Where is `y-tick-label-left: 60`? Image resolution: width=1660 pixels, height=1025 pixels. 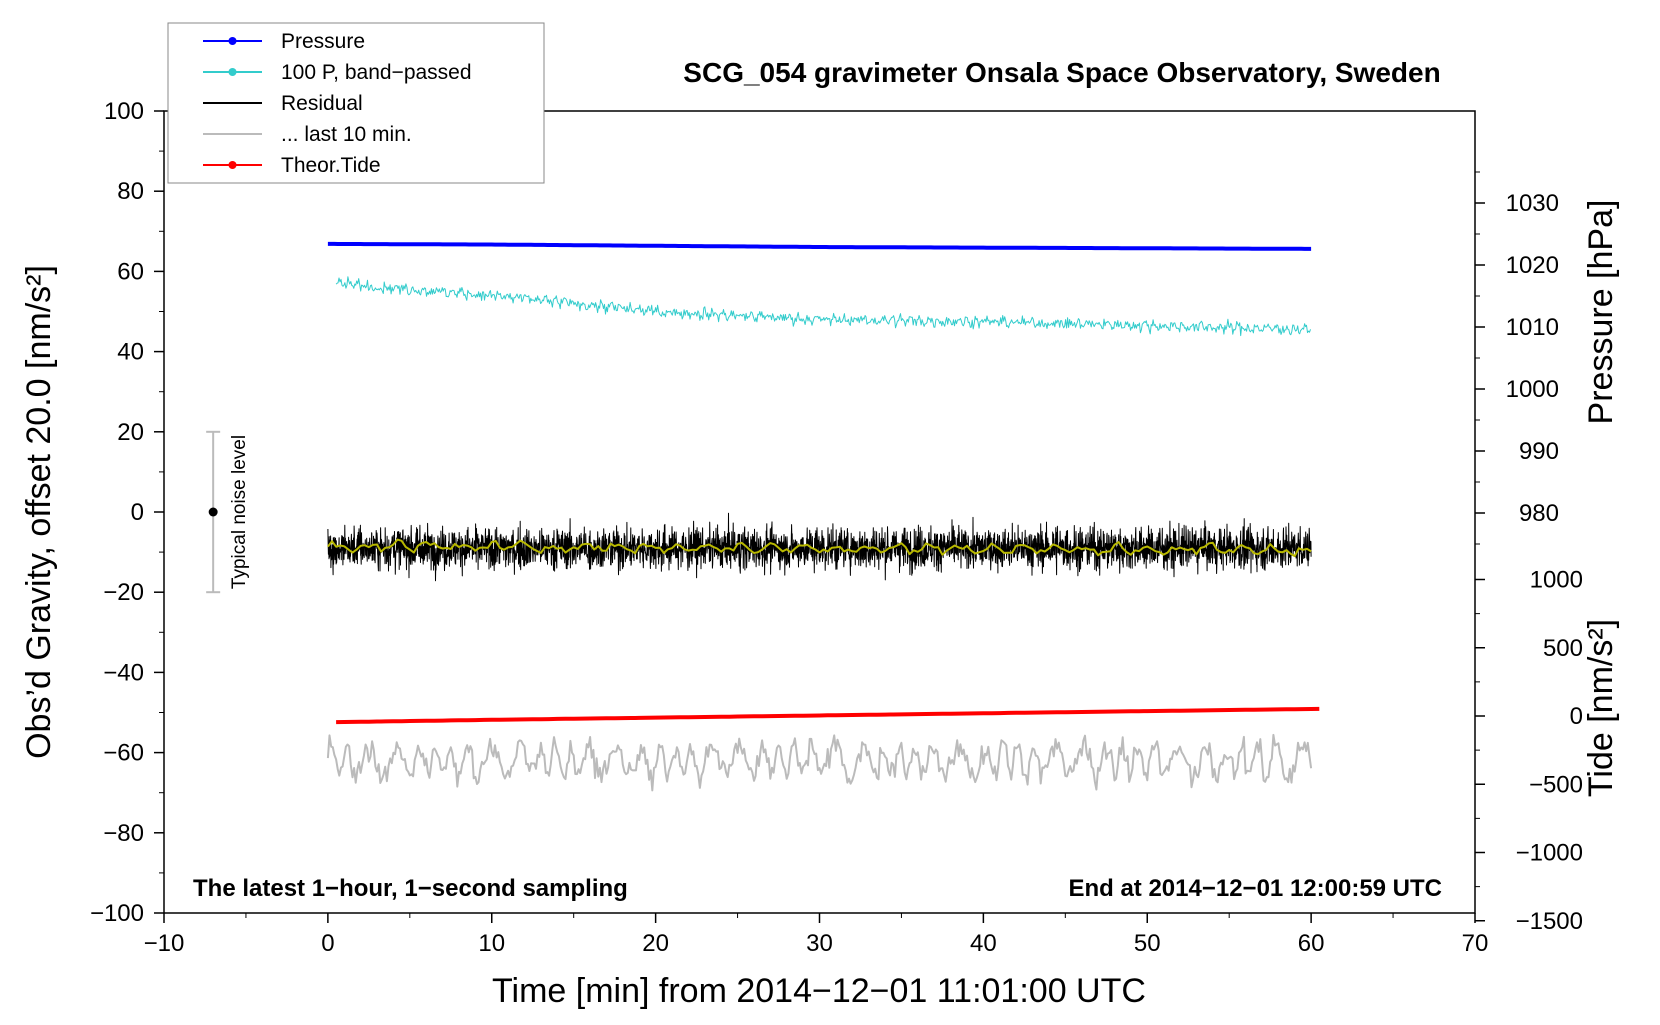 y-tick-label-left: 60 is located at coordinates (130, 271).